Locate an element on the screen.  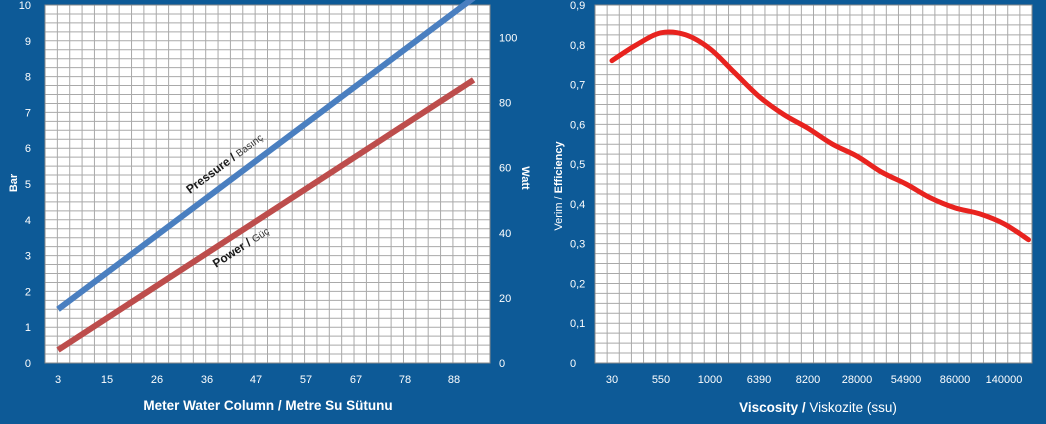
y-tick-label: 6 is located at coordinates (28, 149).